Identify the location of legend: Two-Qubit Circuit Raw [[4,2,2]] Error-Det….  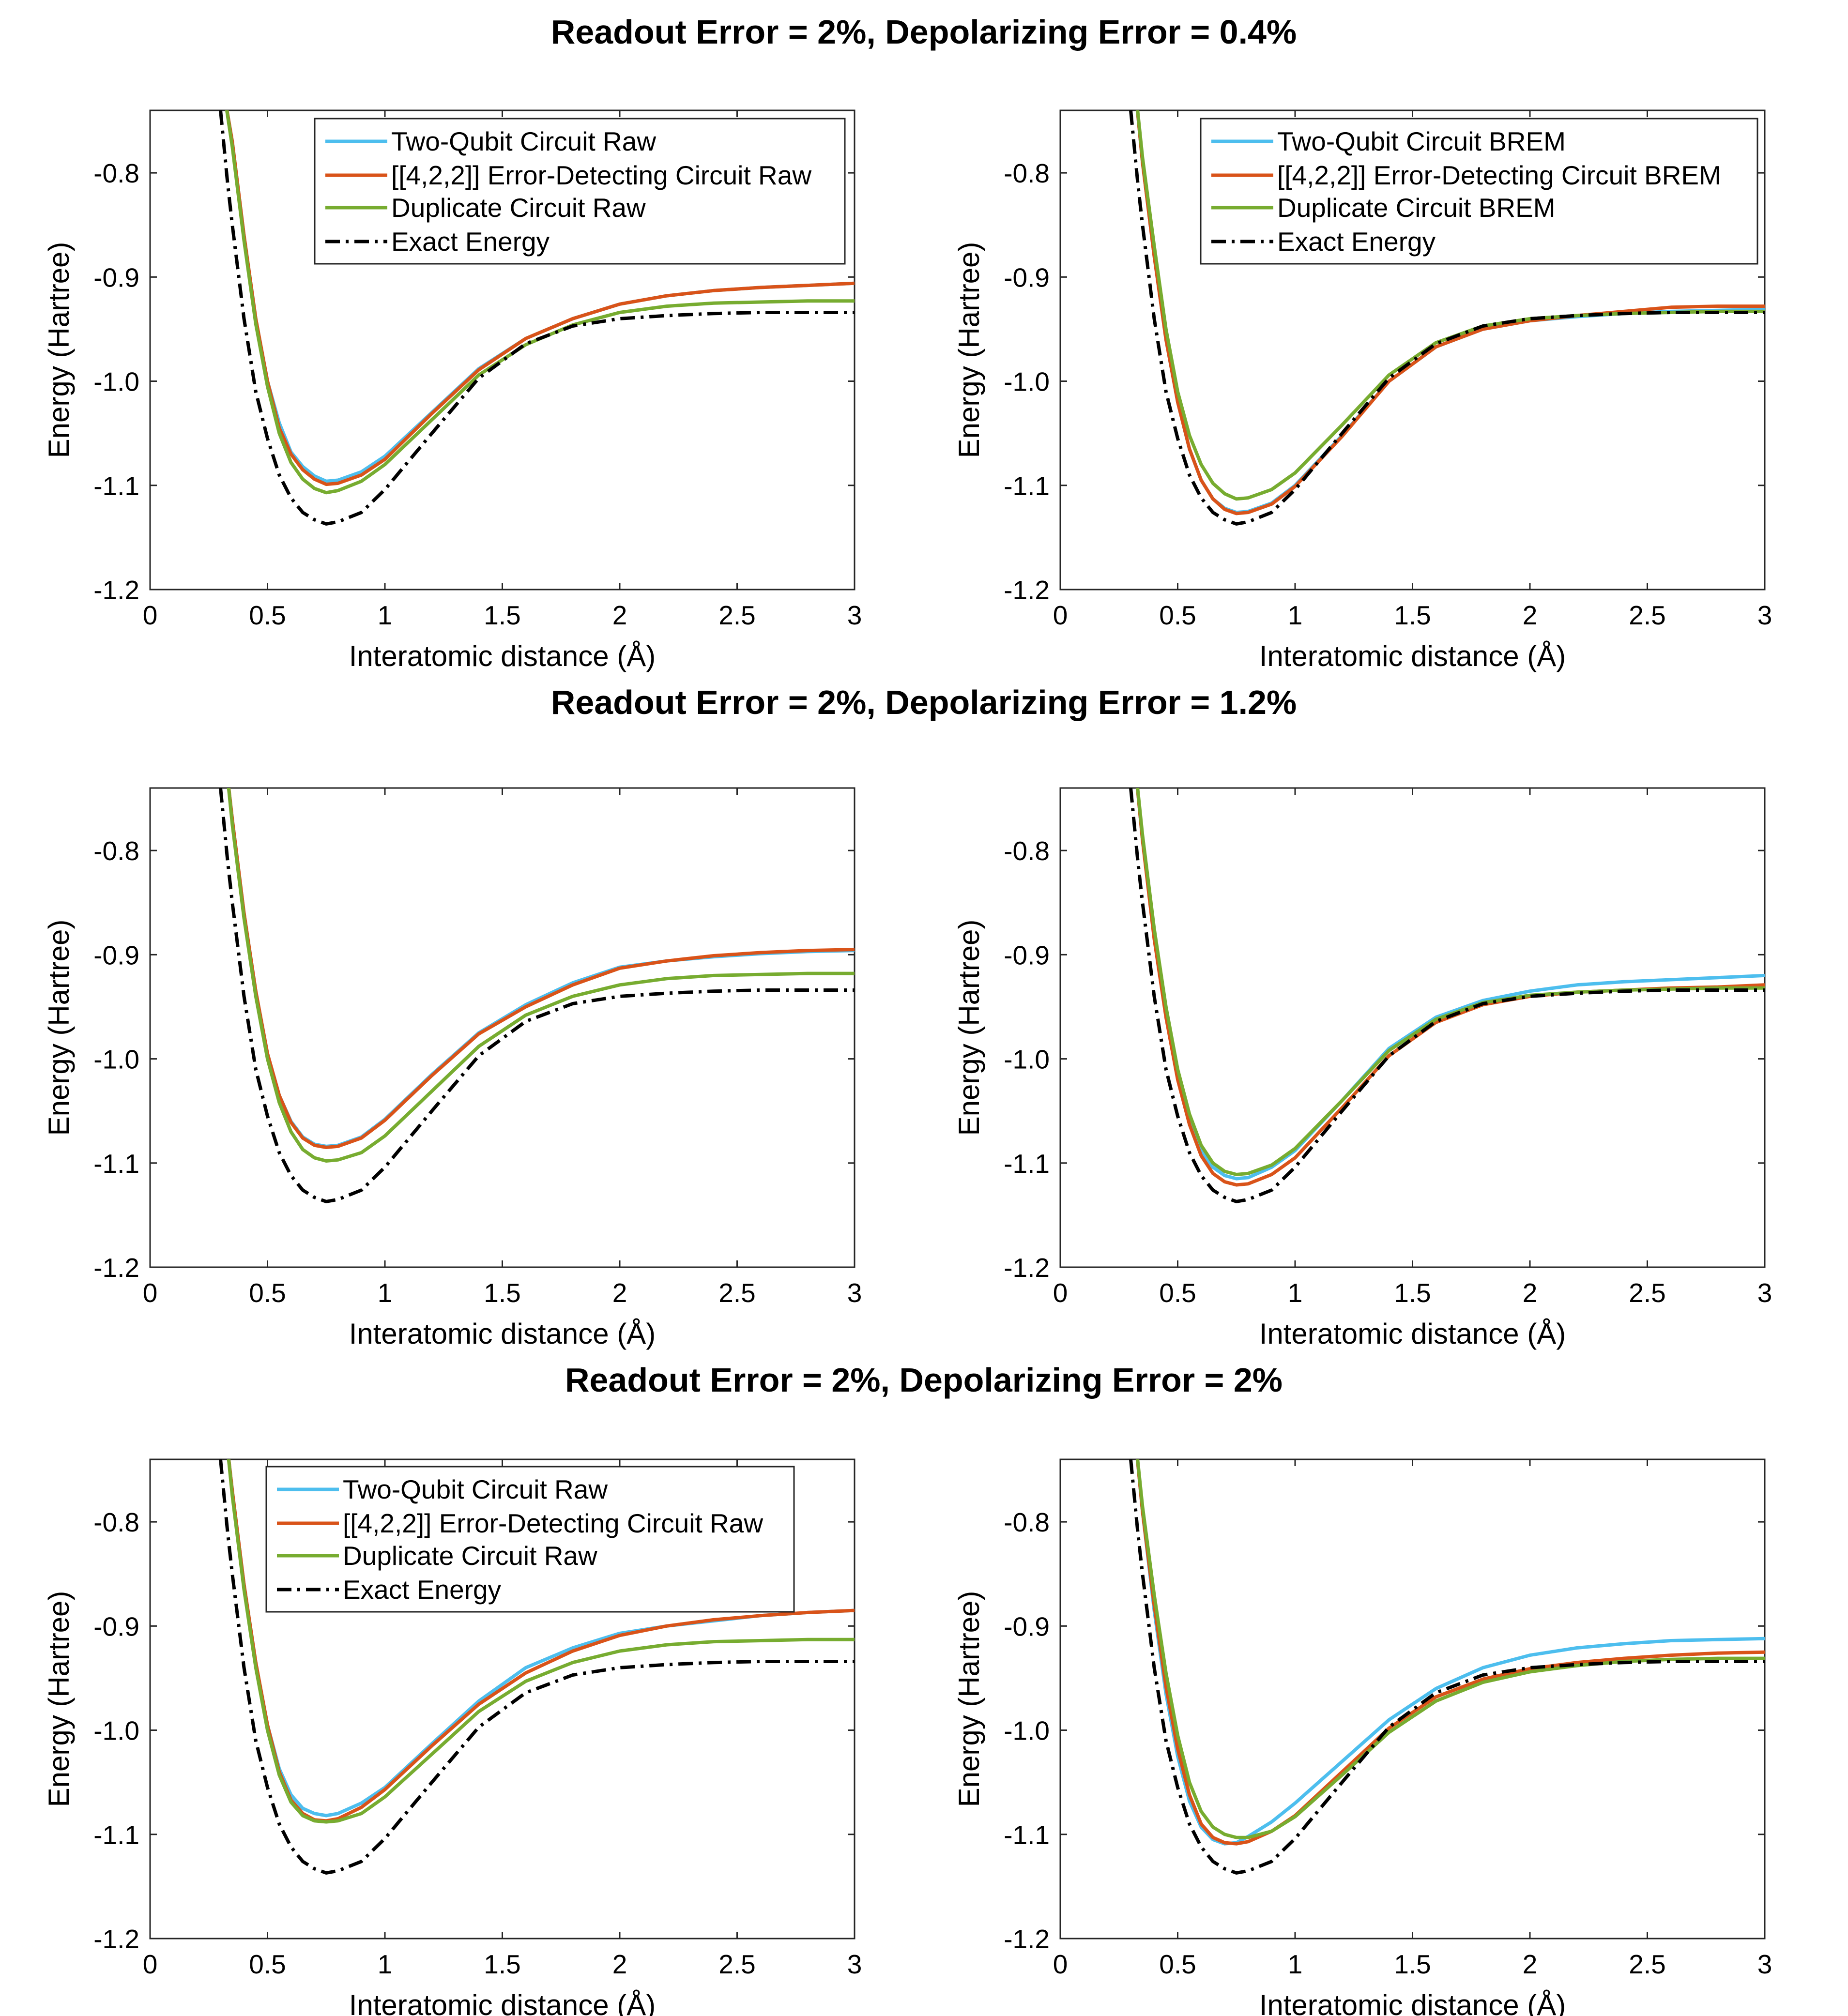
(580, 192).